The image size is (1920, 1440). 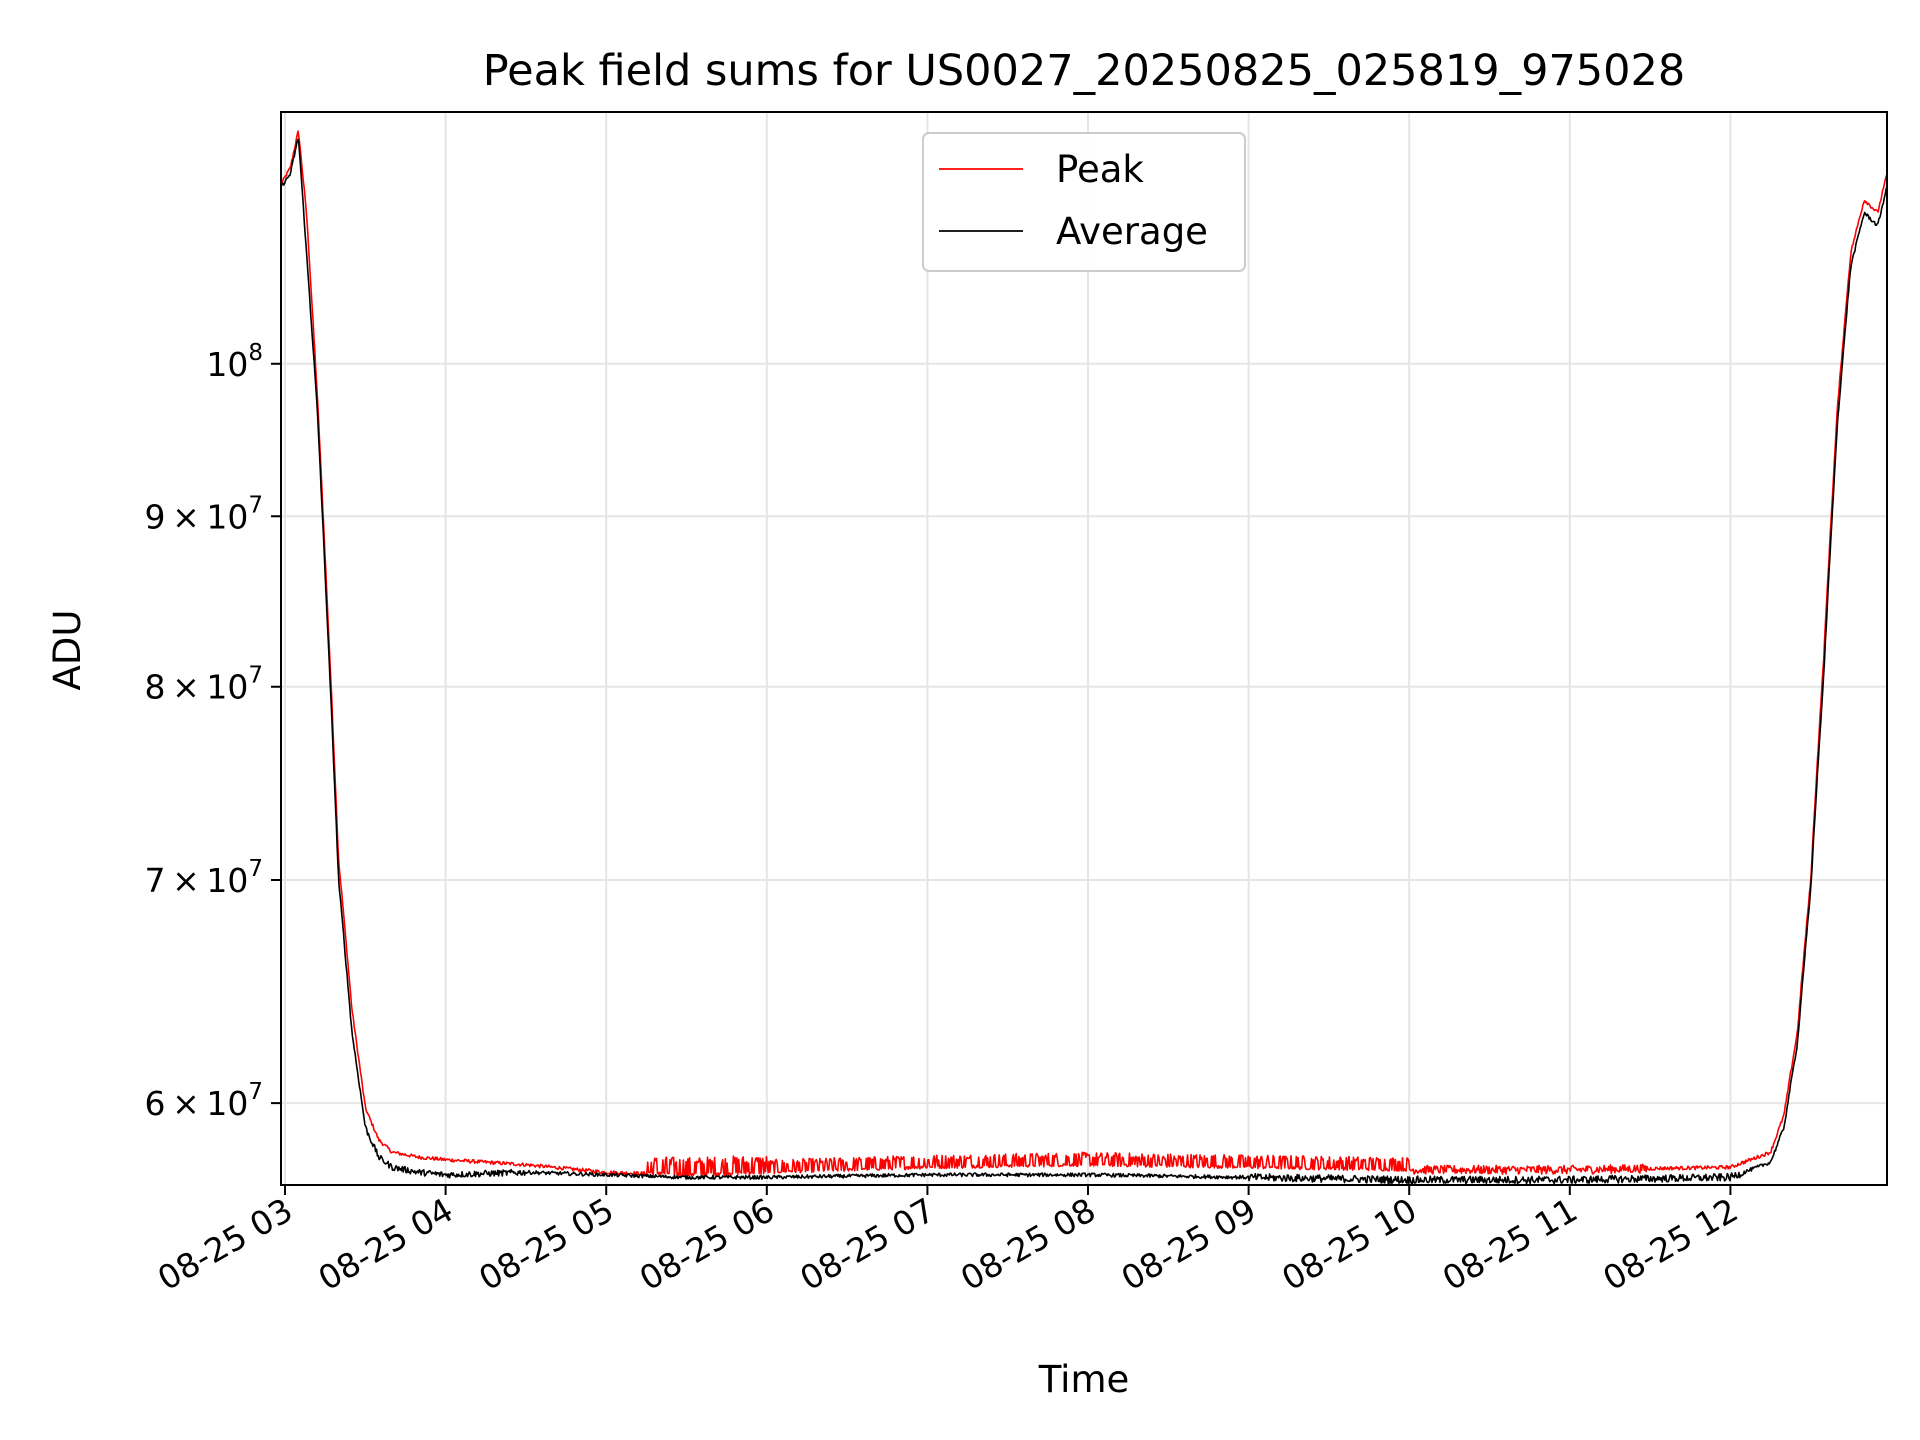 I want to click on legend-label-average: Average, so click(x=1132, y=231).